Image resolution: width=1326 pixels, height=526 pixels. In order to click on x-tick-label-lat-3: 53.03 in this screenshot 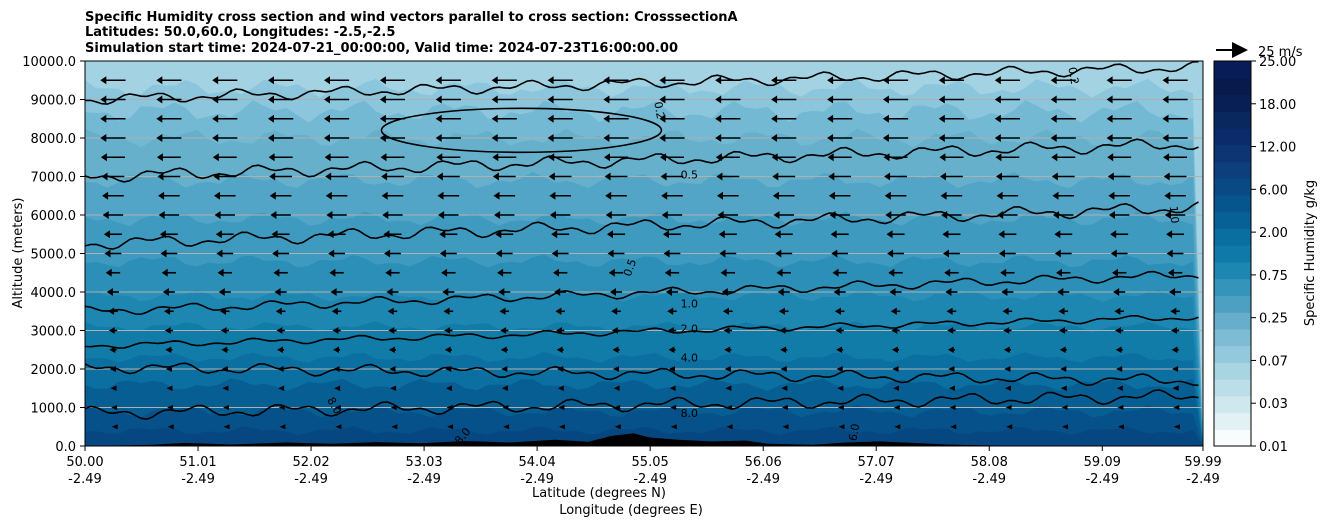, I will do `click(423, 462)`.